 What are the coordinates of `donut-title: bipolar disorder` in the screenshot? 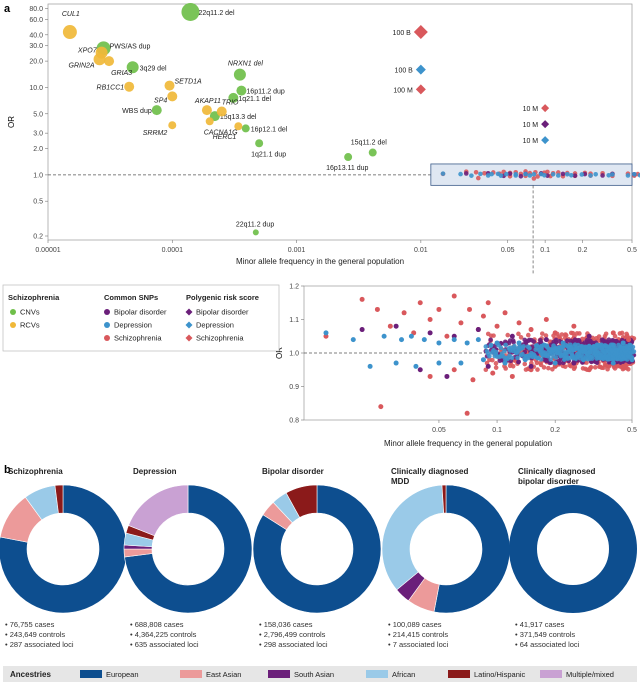 It's located at (548, 481).